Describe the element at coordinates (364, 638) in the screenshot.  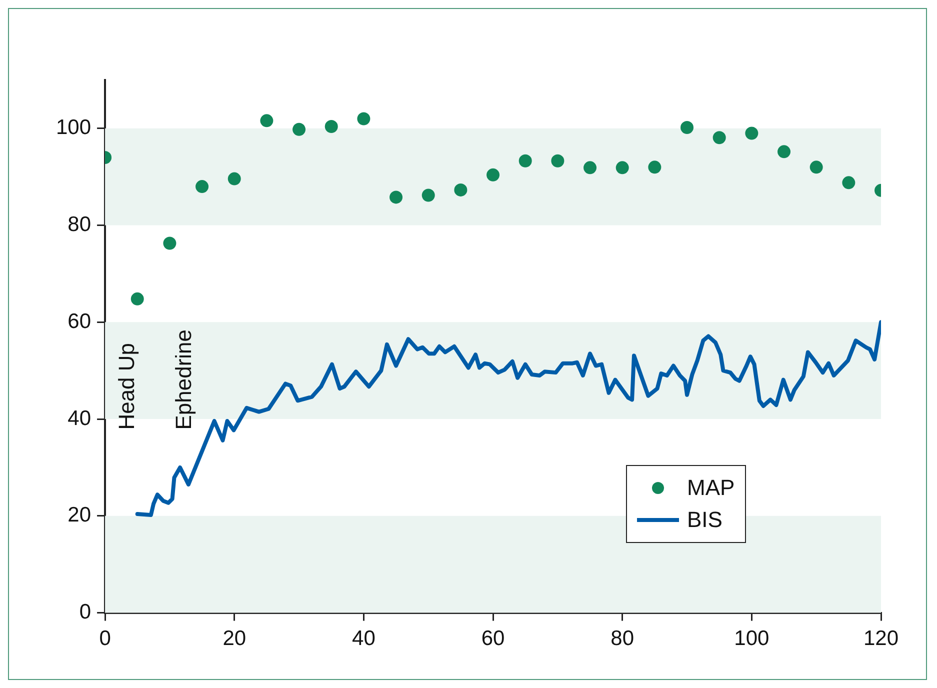
I see `x-tick-label: 40` at that location.